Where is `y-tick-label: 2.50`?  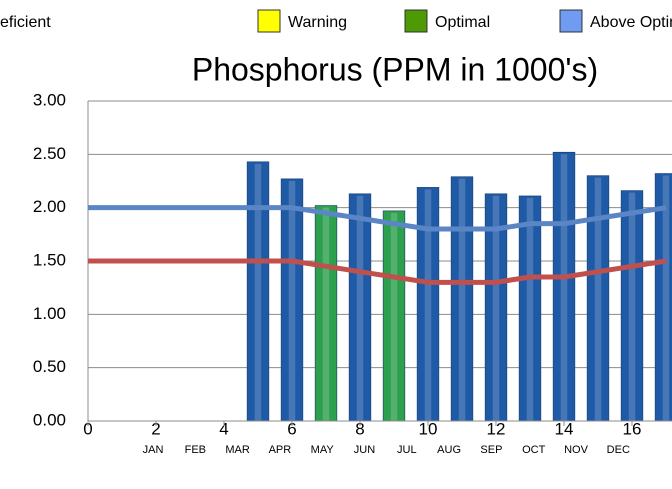 y-tick-label: 2.50 is located at coordinates (49, 153).